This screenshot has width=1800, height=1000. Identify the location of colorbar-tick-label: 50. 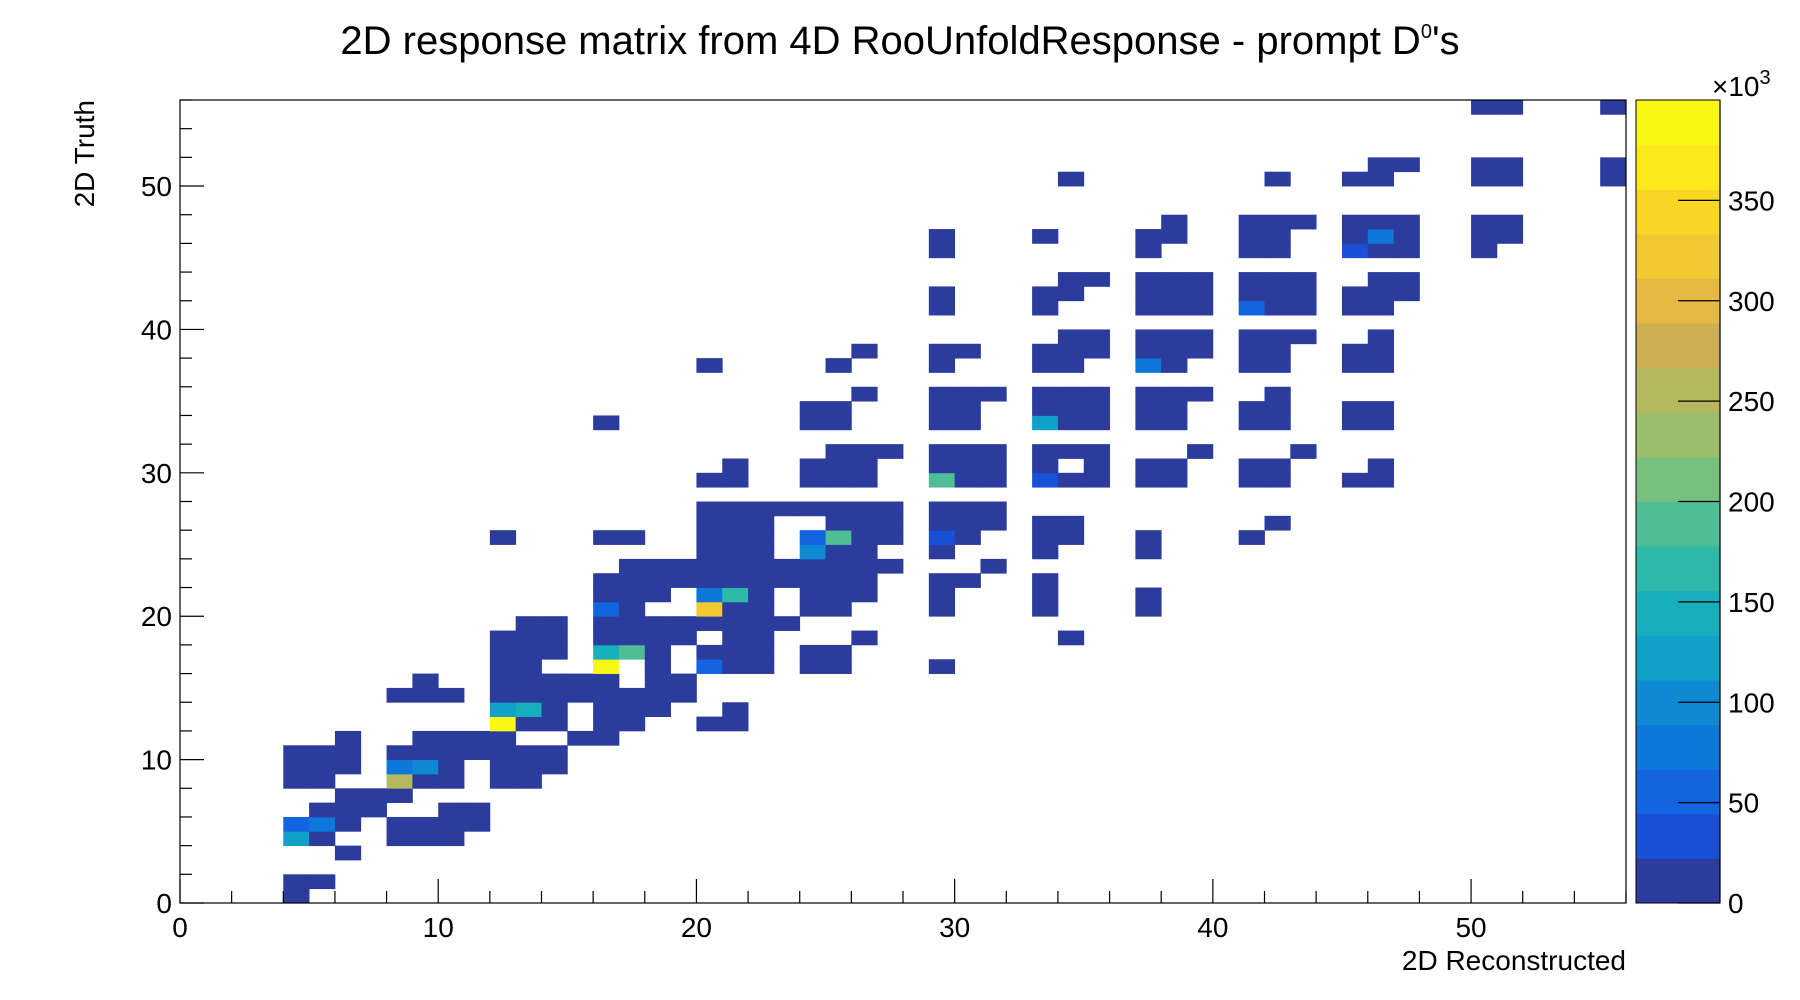
(1743, 803).